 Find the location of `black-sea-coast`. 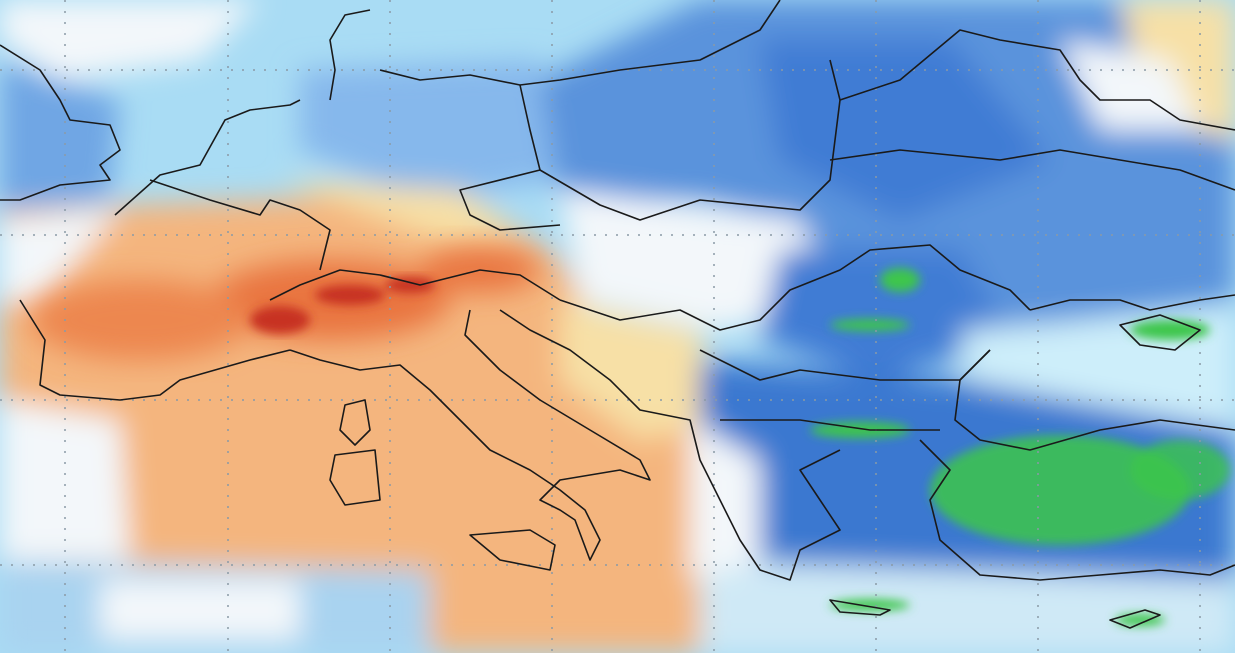

black-sea-coast is located at coordinates (1094, 372).